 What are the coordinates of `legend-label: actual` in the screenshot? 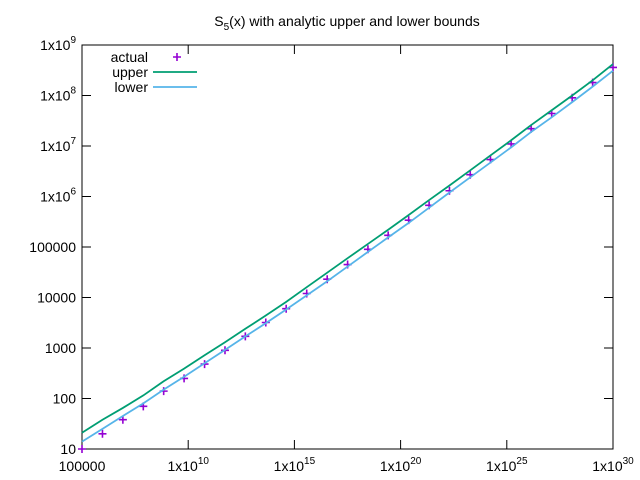 It's located at (129, 57).